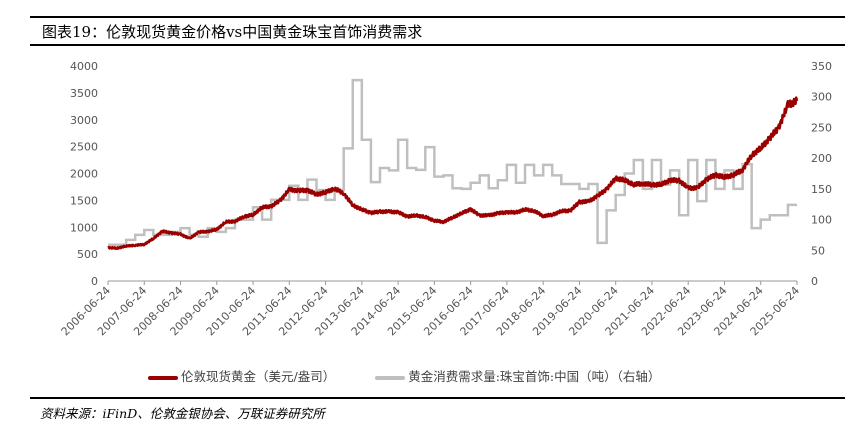 Image resolution: width=849 pixels, height=431 pixels. I want to click on legend-item-jewelry-demand: 黄金消费需求量:珠宝首饰:中国（吨）（右轴）, so click(517, 375).